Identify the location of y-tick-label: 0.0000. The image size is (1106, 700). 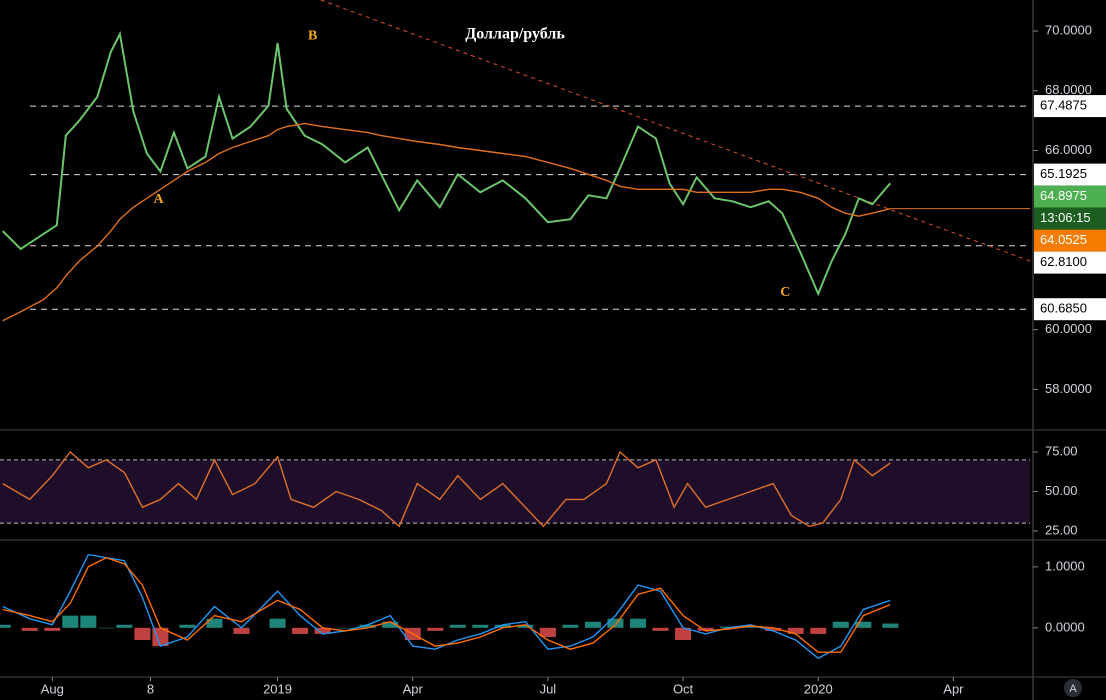
(1065, 626).